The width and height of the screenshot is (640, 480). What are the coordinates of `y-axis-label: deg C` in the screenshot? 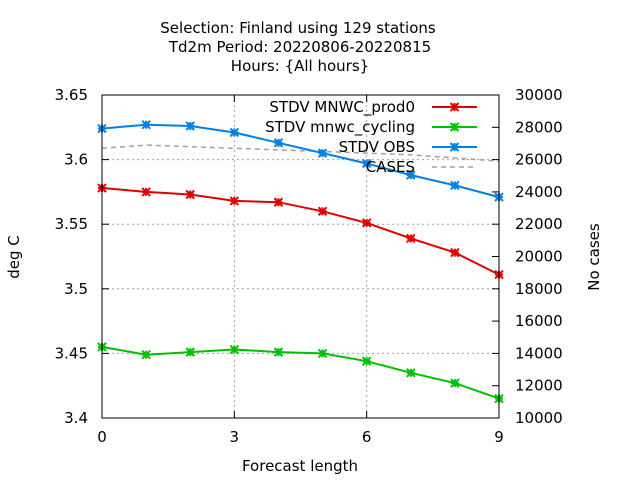 It's located at (14, 257).